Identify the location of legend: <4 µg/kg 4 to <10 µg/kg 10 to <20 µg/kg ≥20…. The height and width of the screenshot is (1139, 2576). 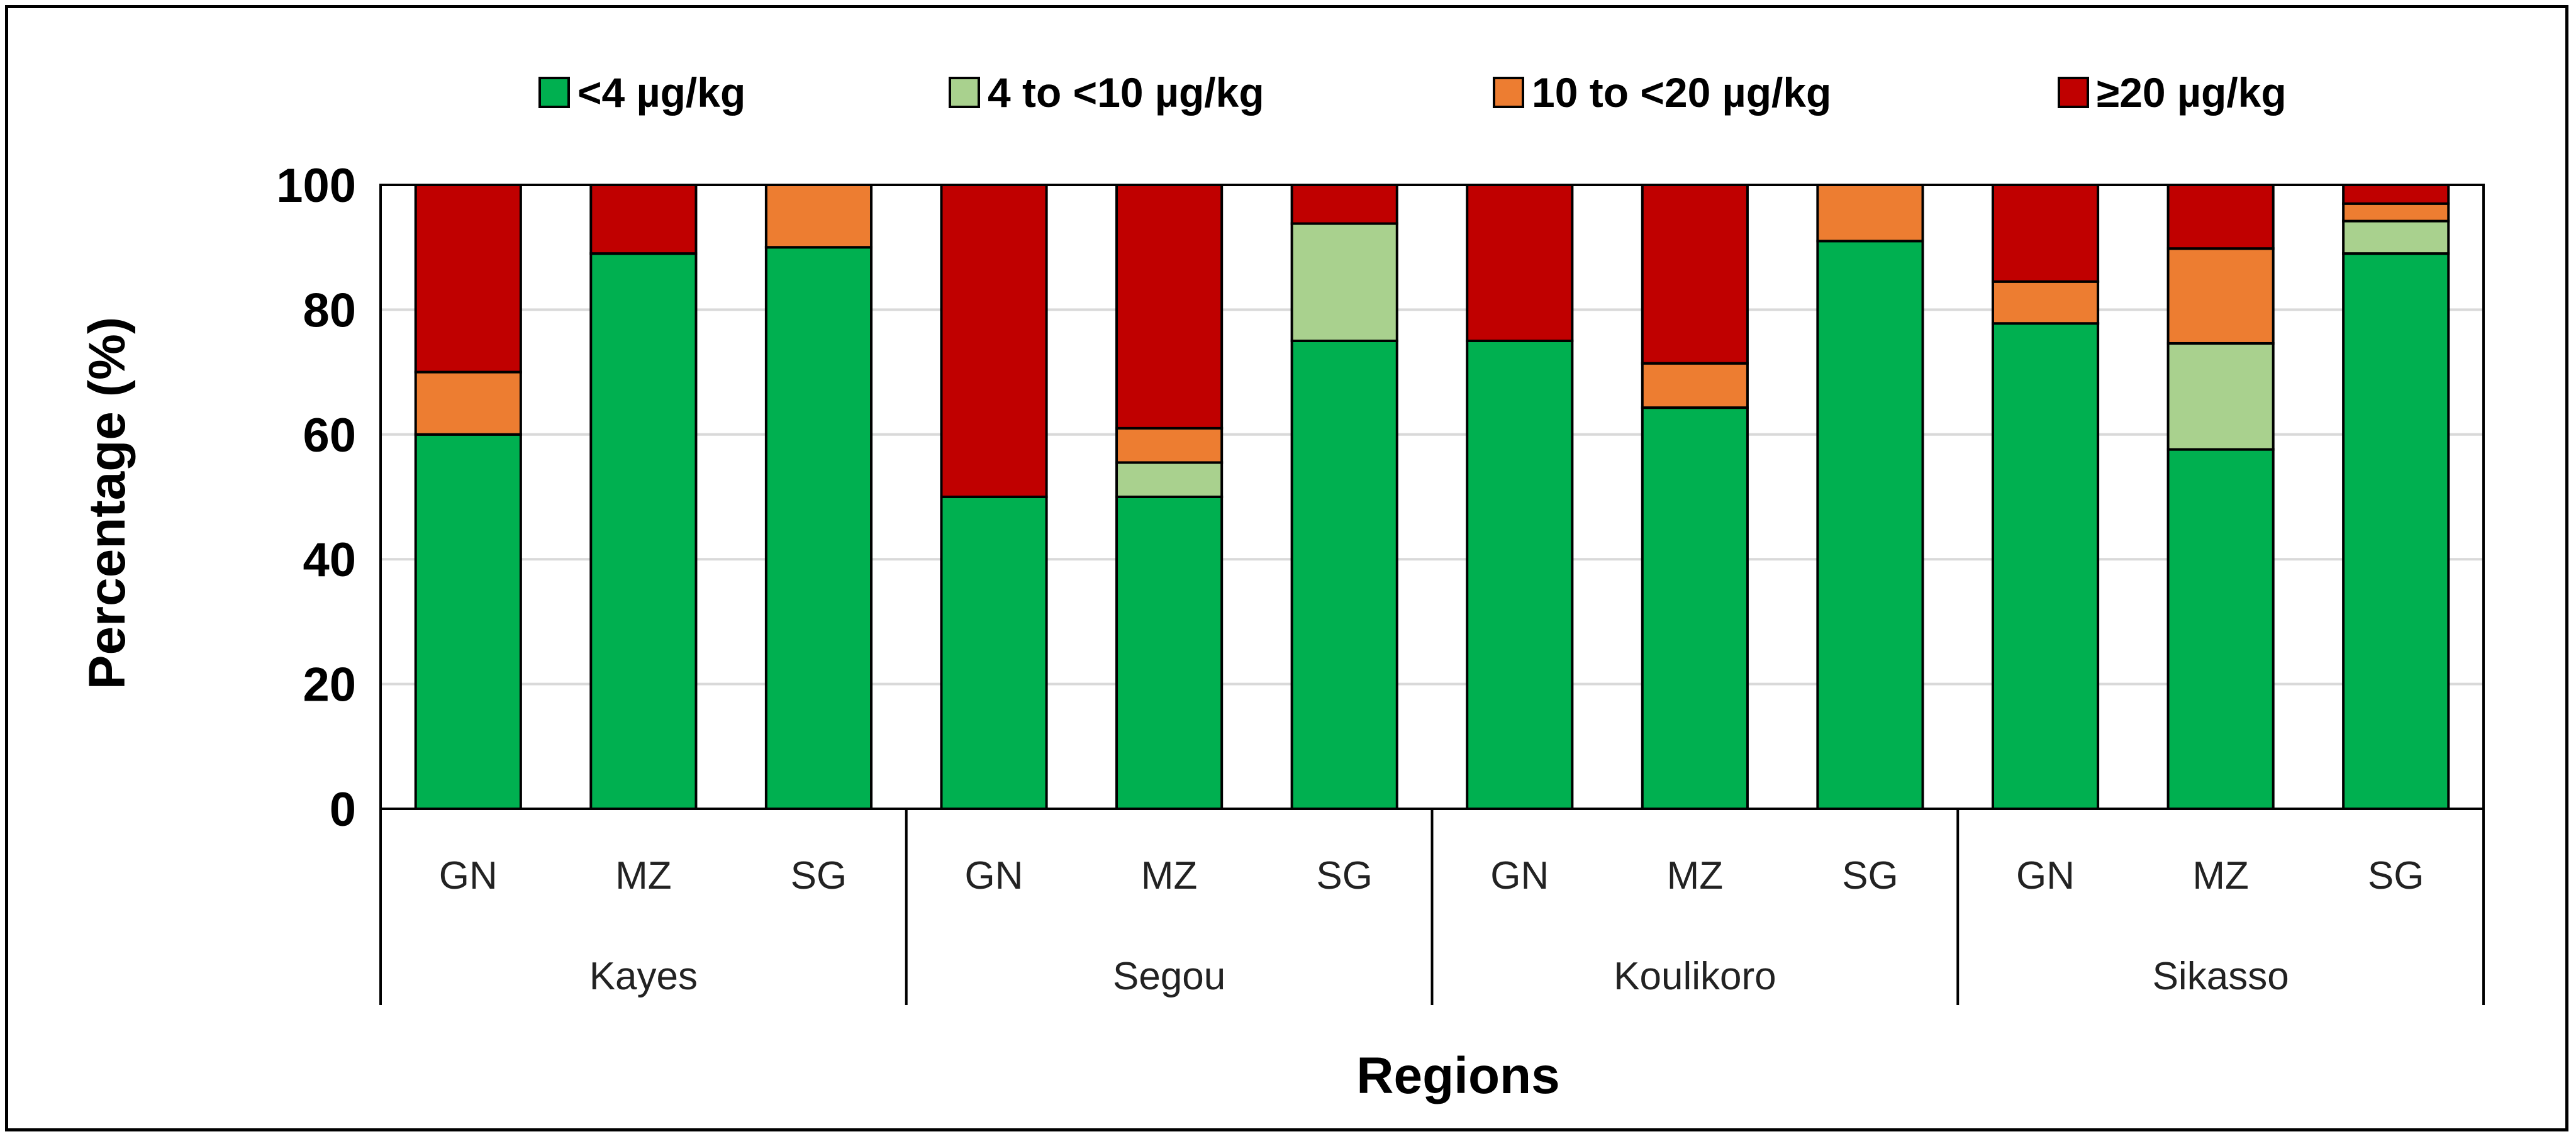
(1412, 92).